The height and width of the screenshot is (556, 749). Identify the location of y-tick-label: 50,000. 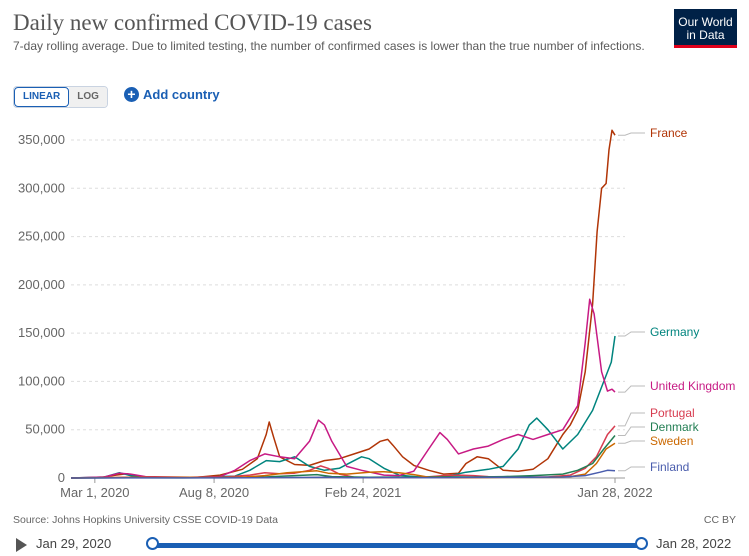
(45, 429).